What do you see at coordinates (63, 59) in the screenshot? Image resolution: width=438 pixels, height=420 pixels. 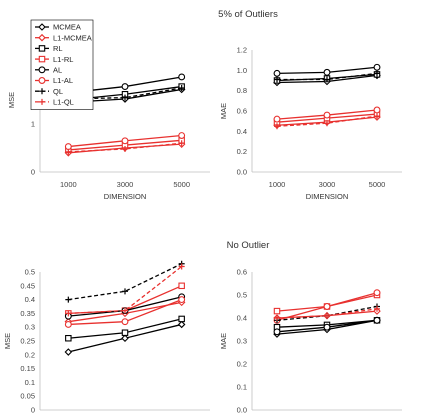 I see `legend-label: L1-RL` at bounding box center [63, 59].